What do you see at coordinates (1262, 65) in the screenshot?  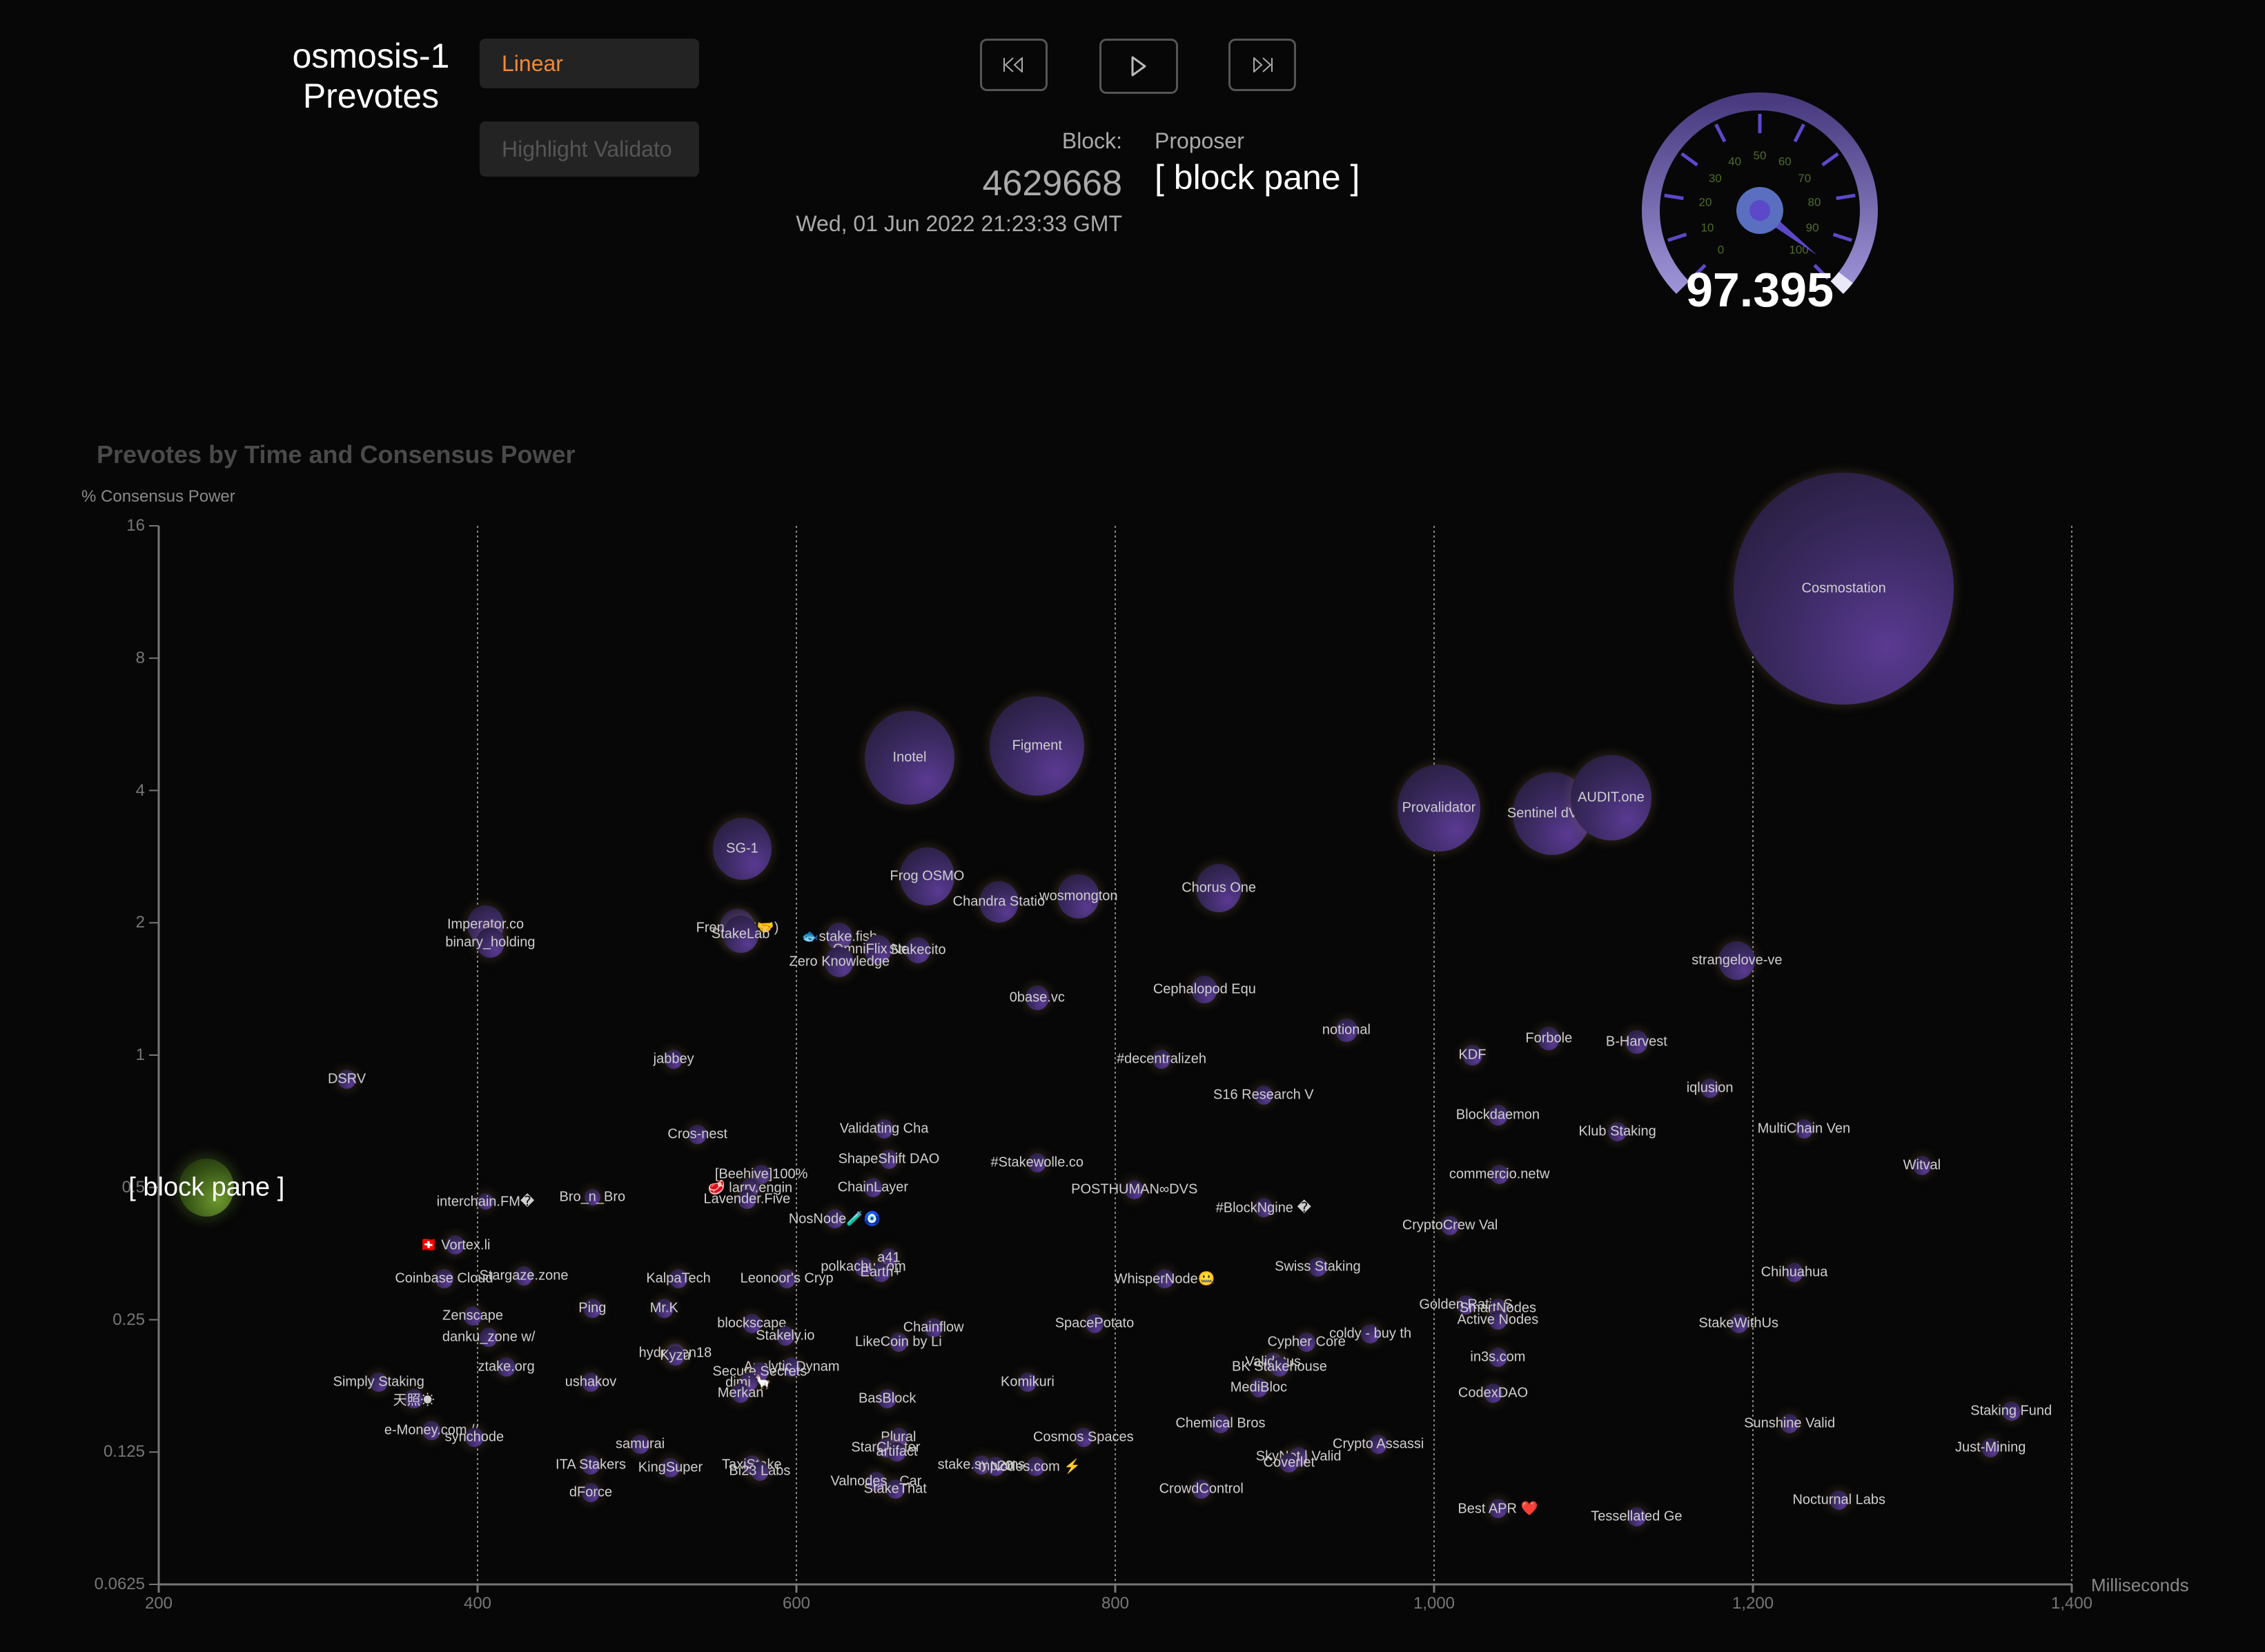 I see `skip-forward-button` at bounding box center [1262, 65].